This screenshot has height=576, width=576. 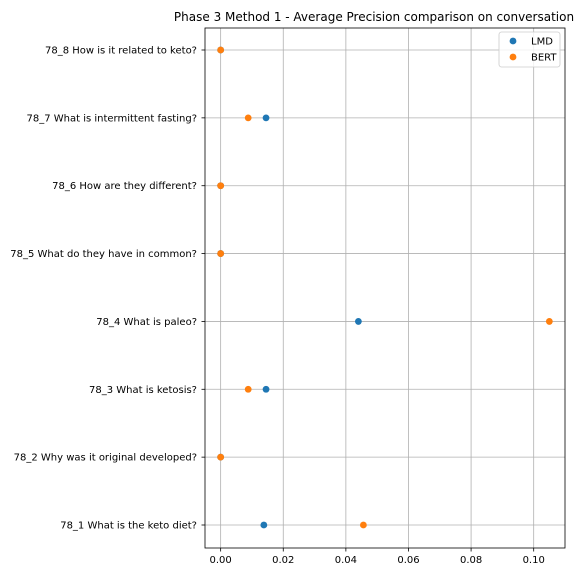 I want to click on y-tick-label: 78_6 How are they different?, so click(x=124, y=186).